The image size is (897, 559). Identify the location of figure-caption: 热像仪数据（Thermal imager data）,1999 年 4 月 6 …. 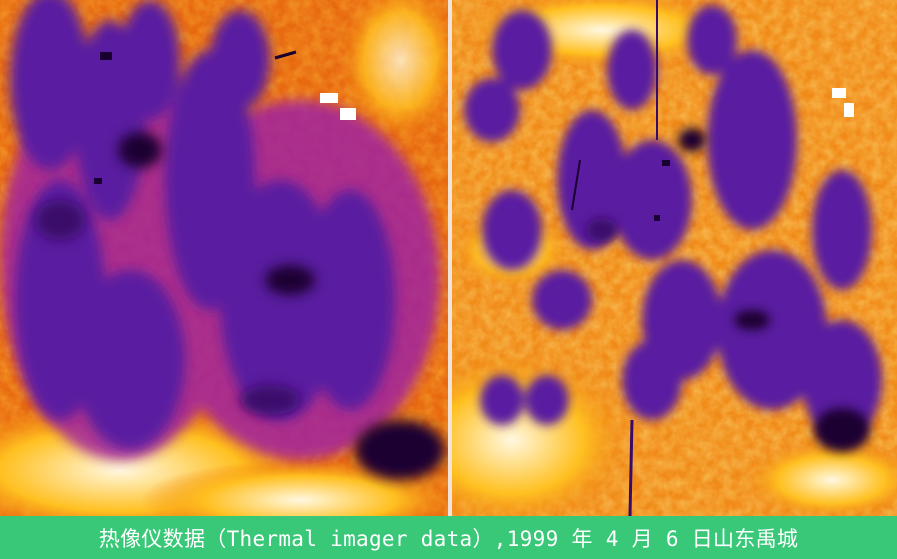
(448, 538).